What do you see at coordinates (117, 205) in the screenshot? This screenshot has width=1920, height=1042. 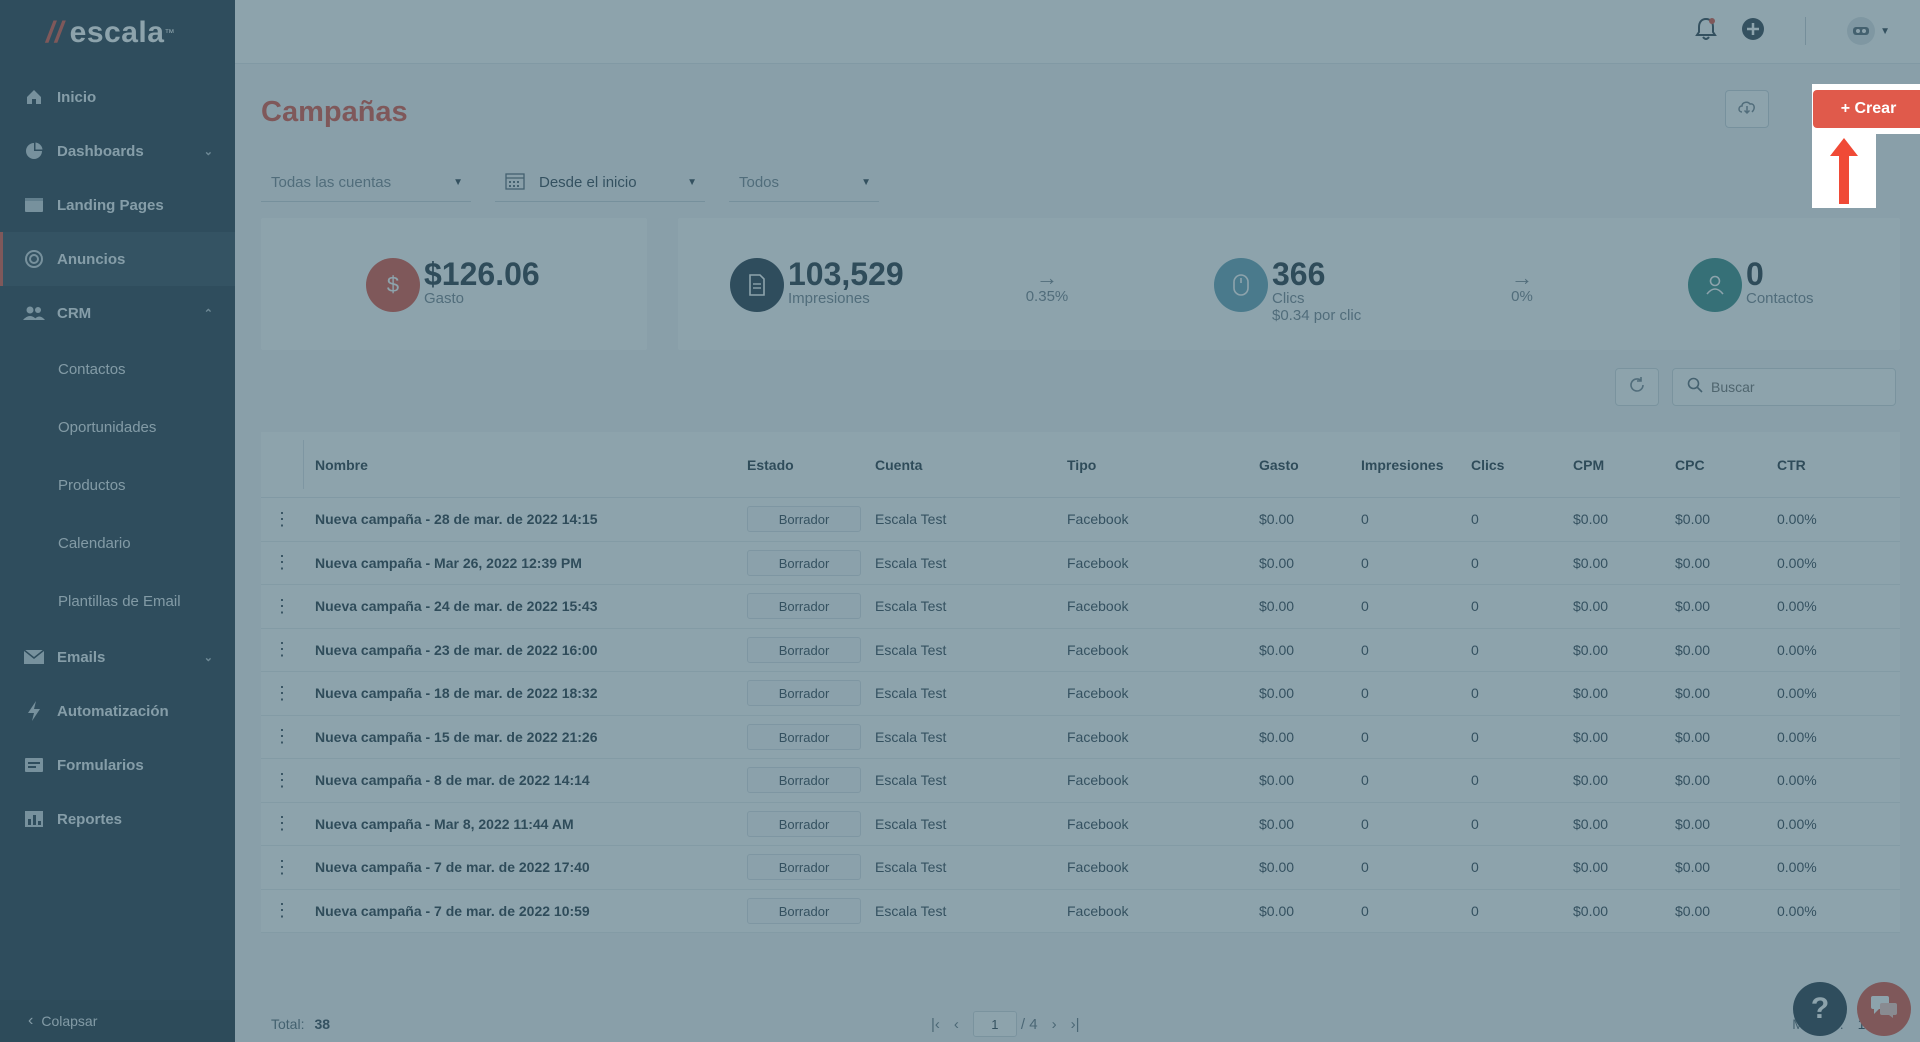 I see `sidebar-item-landing-pages: Landing Pages` at bounding box center [117, 205].